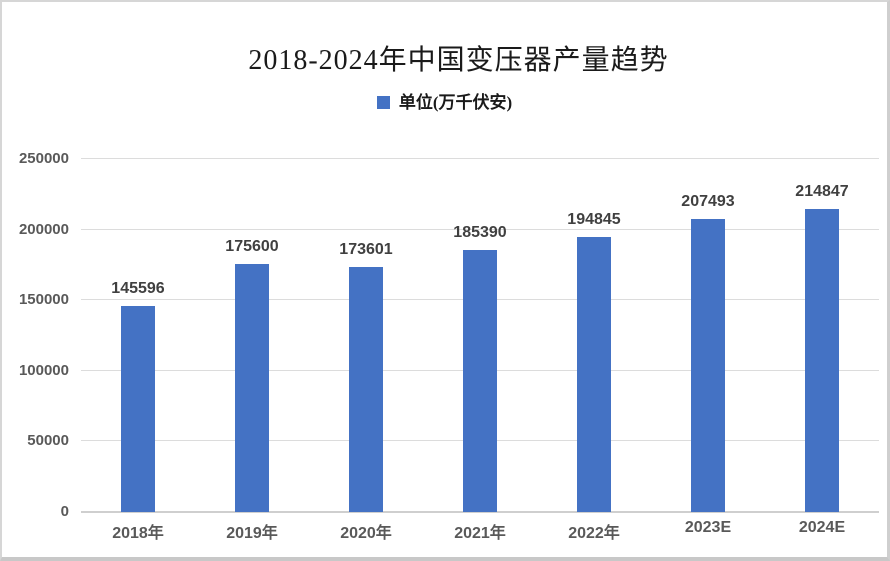 This screenshot has height=561, width=890. I want to click on bar-column: 194845, so click(594, 335).